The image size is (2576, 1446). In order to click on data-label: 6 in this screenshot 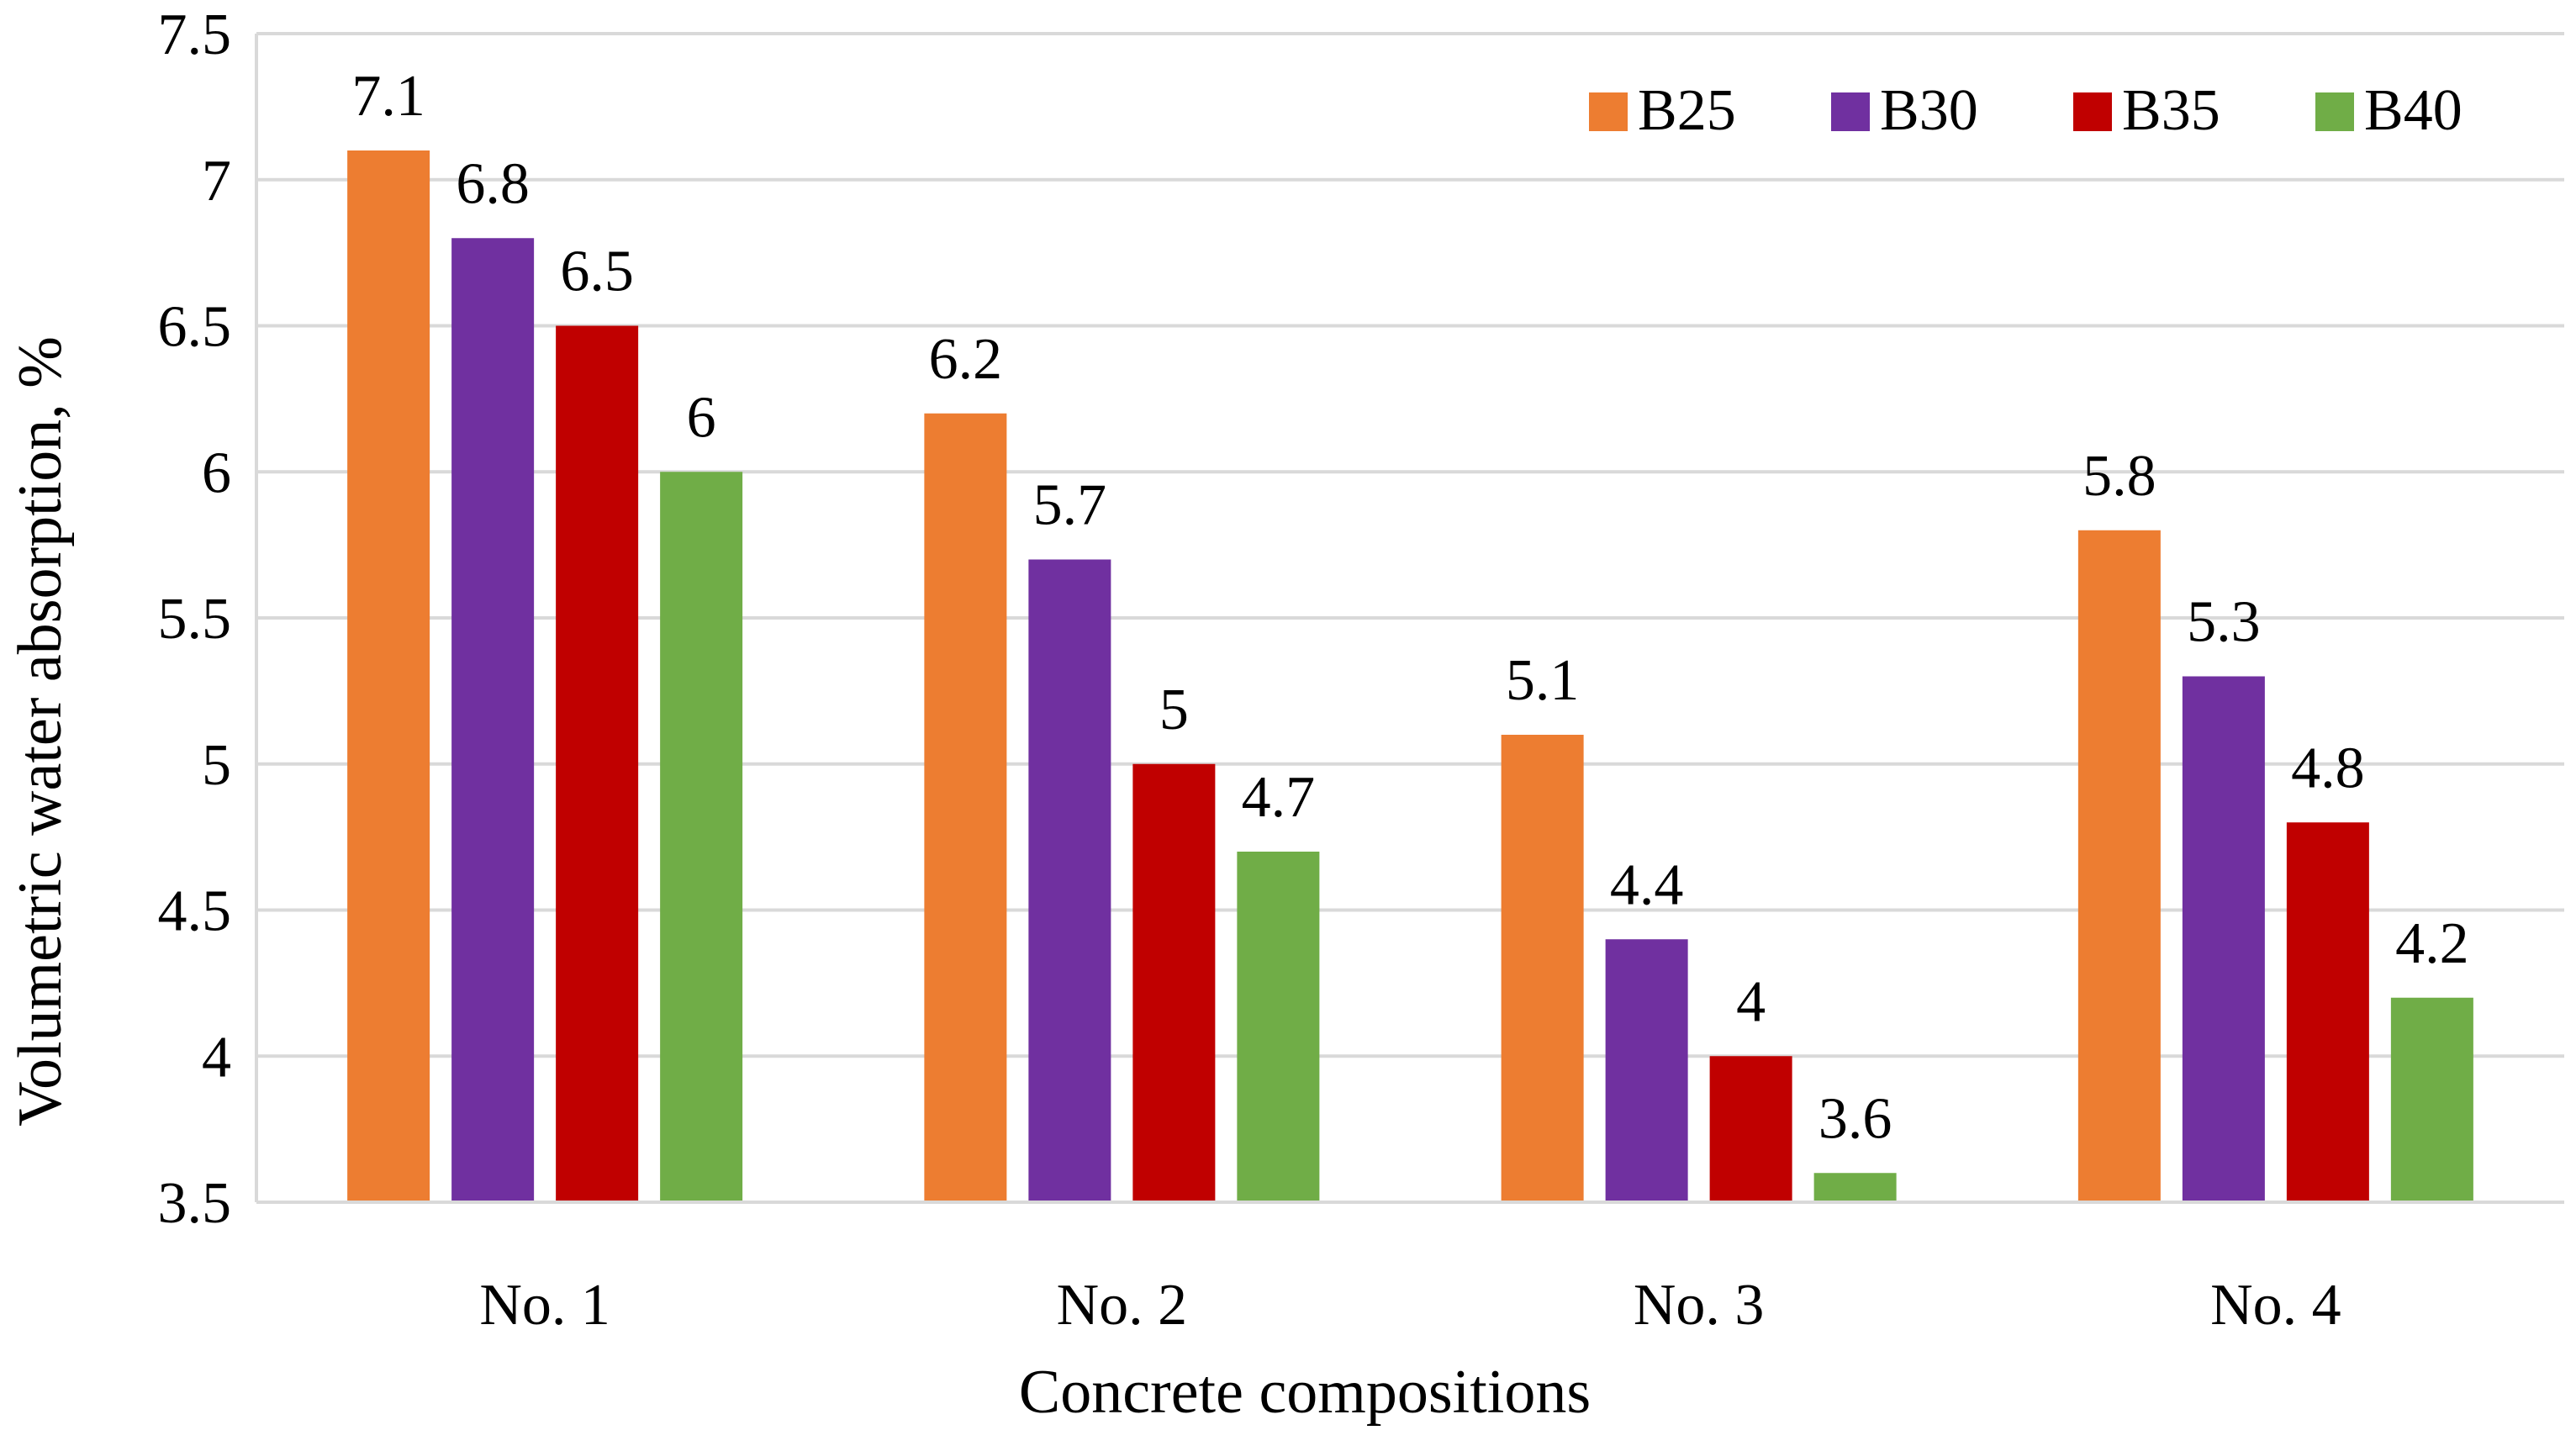, I will do `click(701, 417)`.